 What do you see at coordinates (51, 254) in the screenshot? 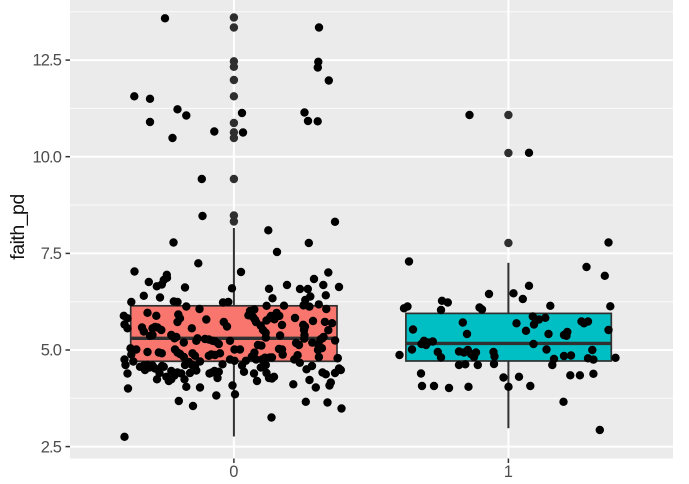
I see `svg-text: 7.5` at bounding box center [51, 254].